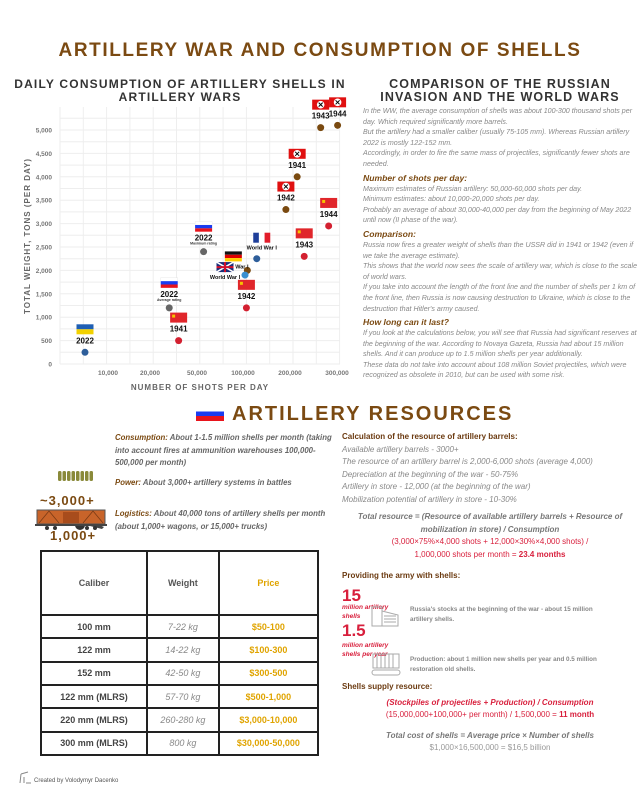 This screenshot has height=800, width=640. I want to click on germany-flag-icon, so click(233, 256).